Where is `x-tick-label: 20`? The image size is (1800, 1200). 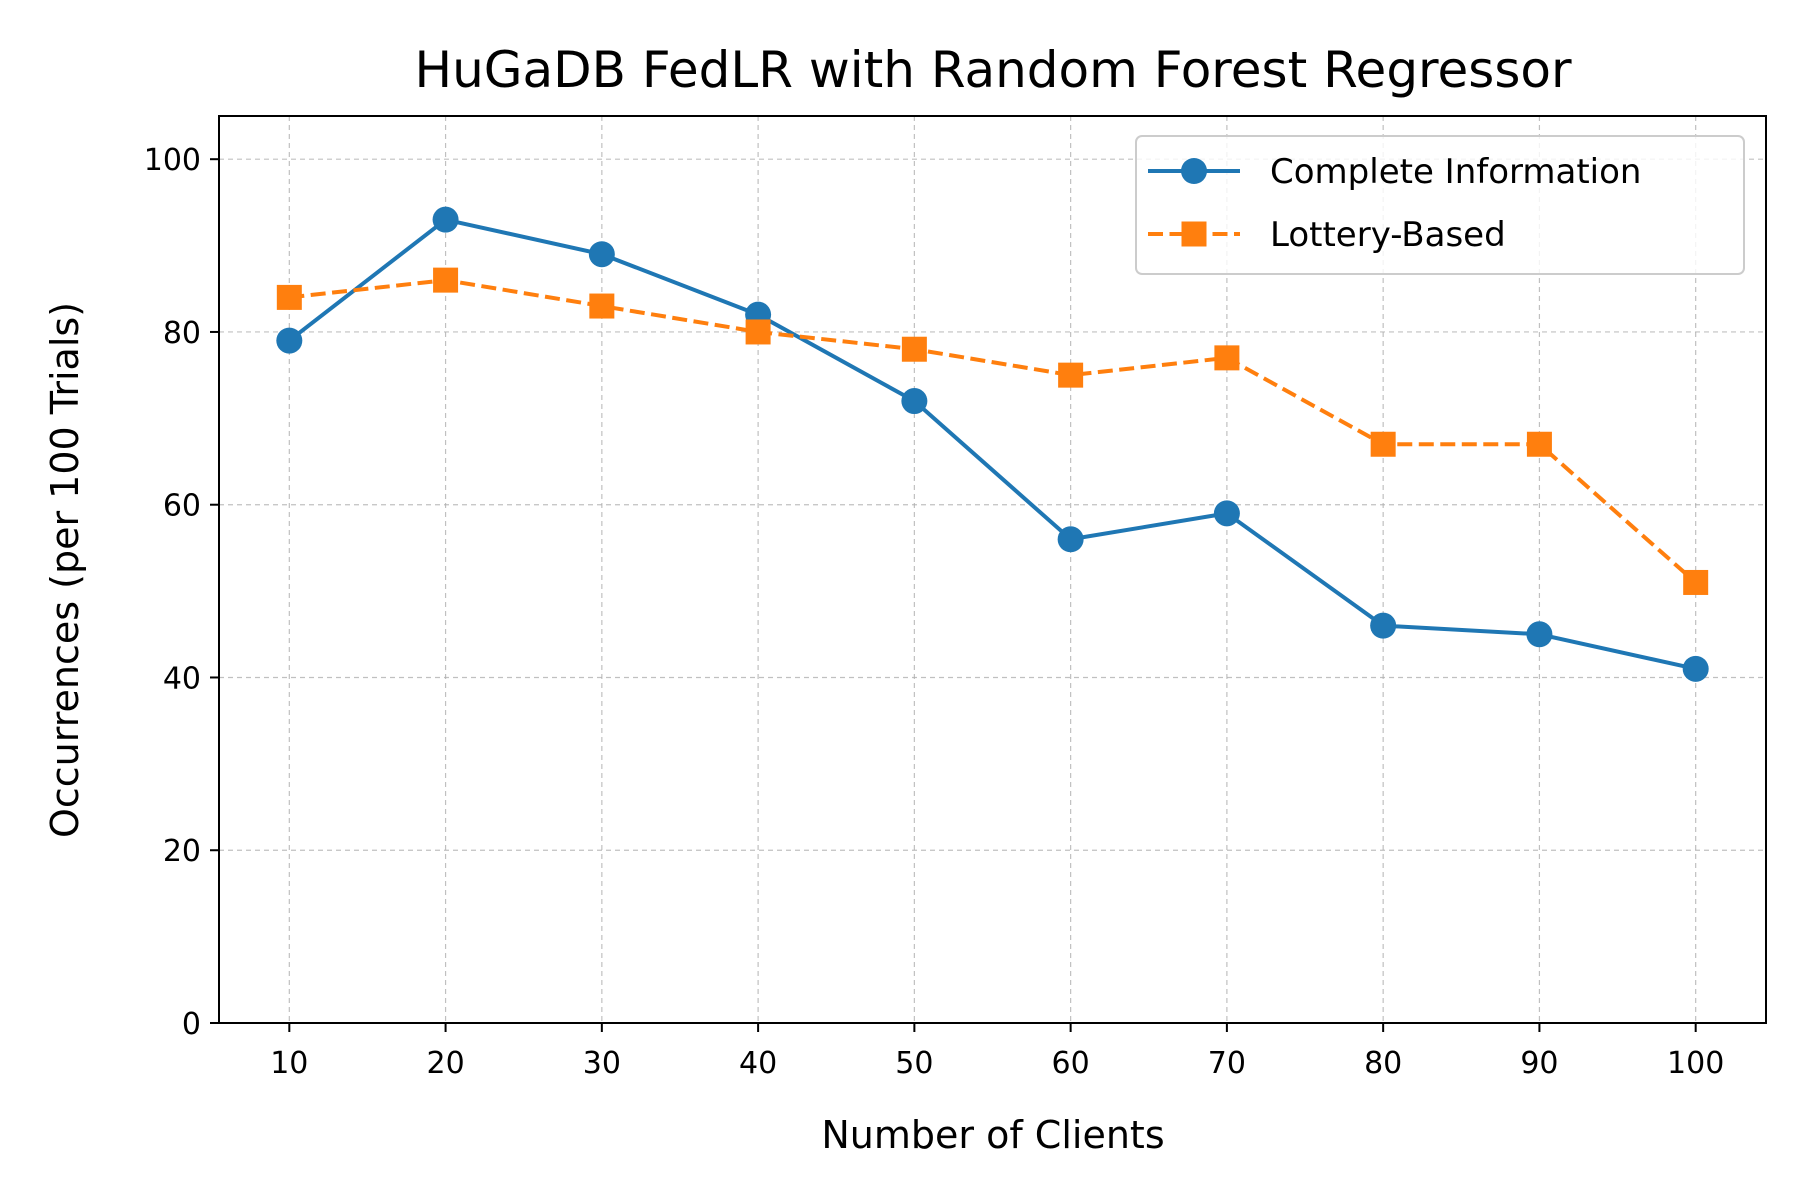
x-tick-label: 20 is located at coordinates (445, 1063).